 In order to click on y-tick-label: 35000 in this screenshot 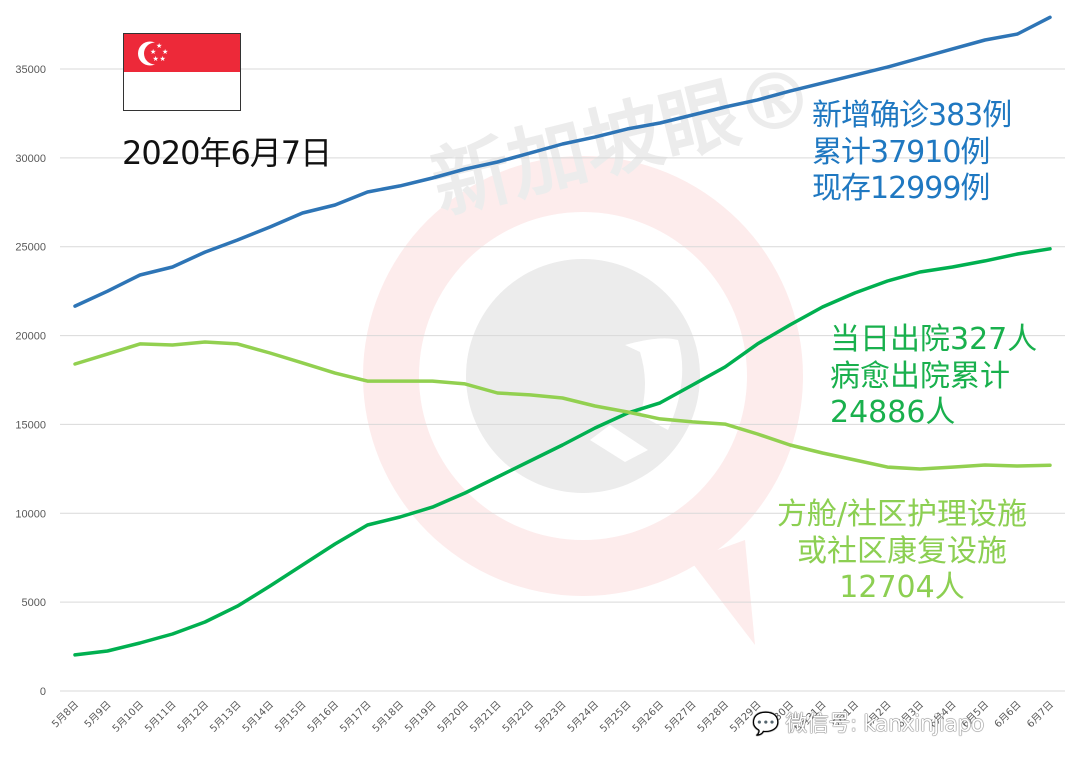, I will do `click(30, 70)`.